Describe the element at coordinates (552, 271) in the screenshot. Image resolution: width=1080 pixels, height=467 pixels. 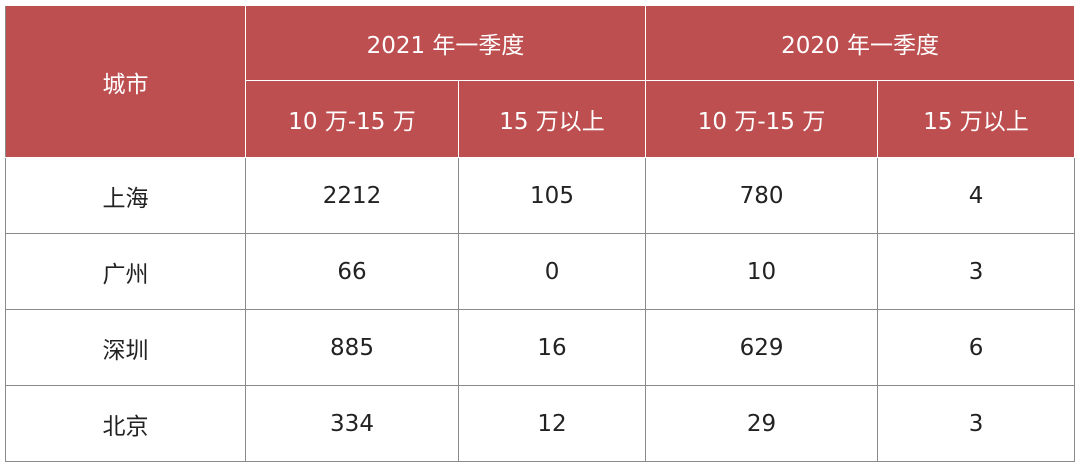
I see `value-cell: 0` at that location.